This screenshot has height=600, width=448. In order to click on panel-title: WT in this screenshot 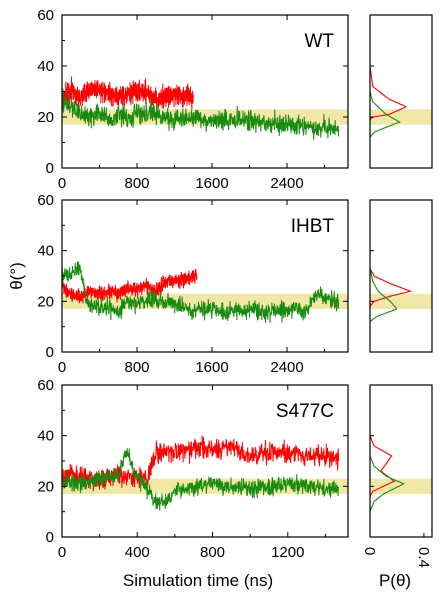, I will do `click(319, 41)`.